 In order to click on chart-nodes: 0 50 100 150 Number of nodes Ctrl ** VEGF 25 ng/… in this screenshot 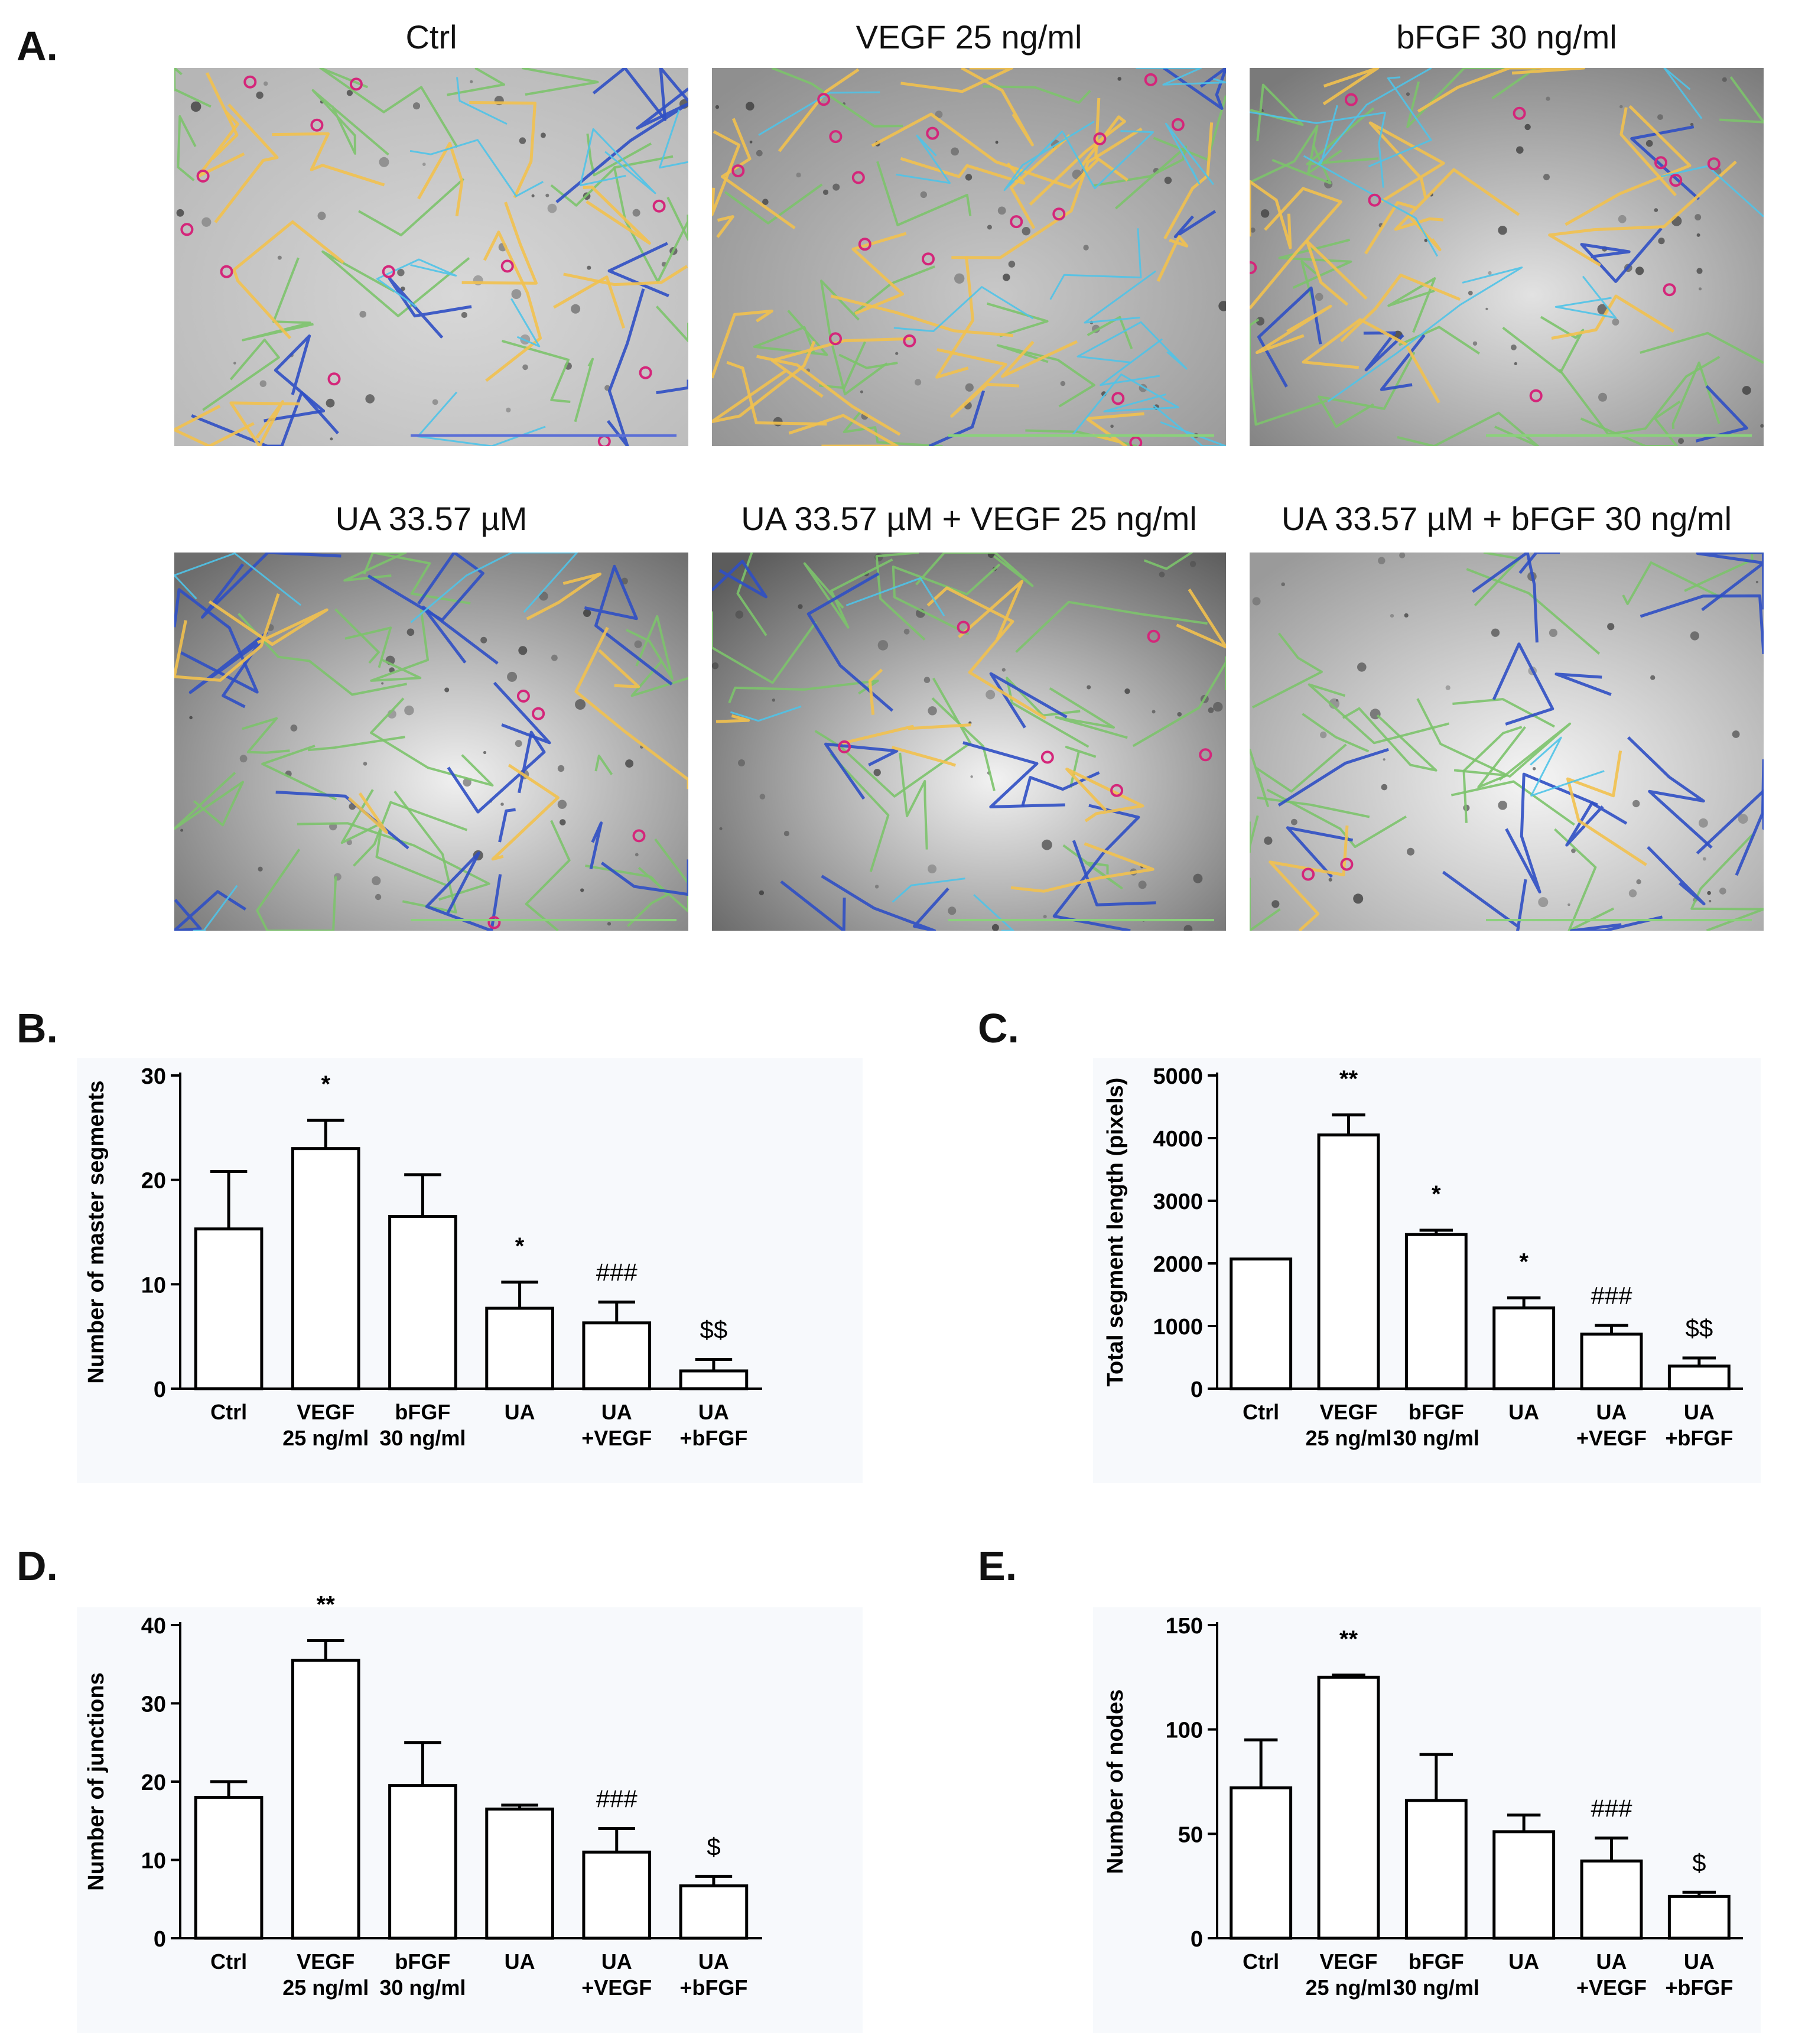, I will do `click(1427, 1820)`.